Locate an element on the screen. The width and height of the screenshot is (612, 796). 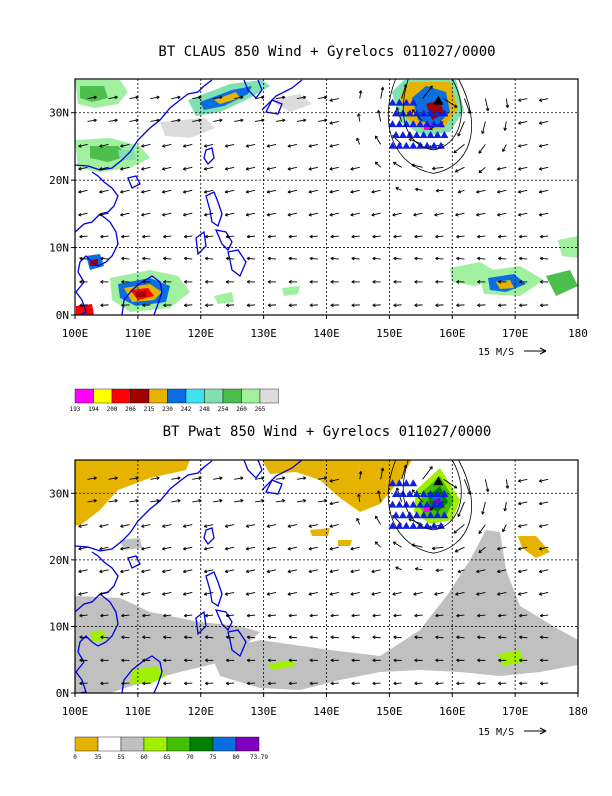
colorbar-label: 193 is located at coordinates (75, 409).